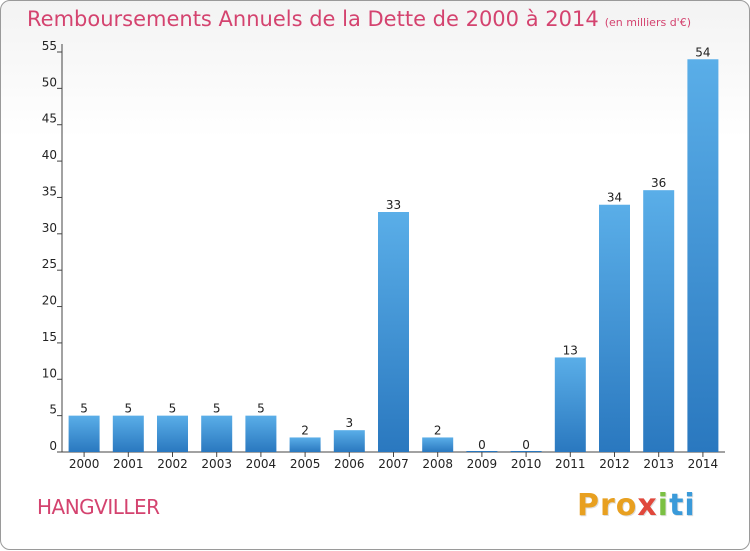  I want to click on data-label: 34, so click(614, 198).